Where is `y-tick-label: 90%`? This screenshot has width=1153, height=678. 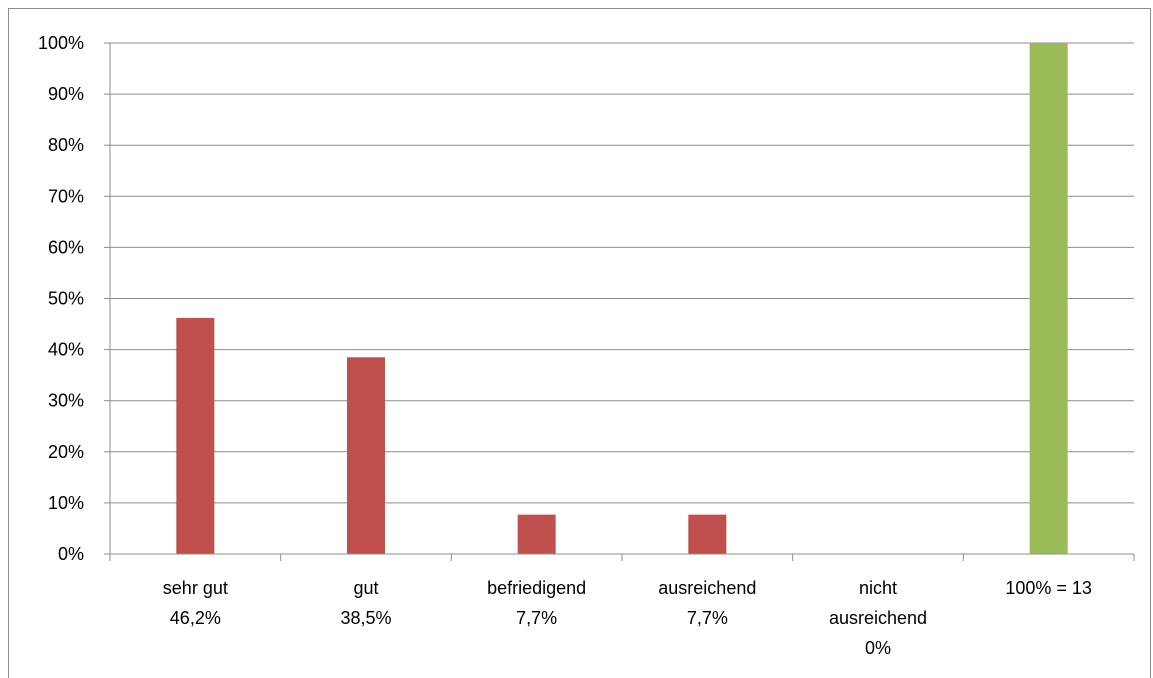 y-tick-label: 90% is located at coordinates (66, 94).